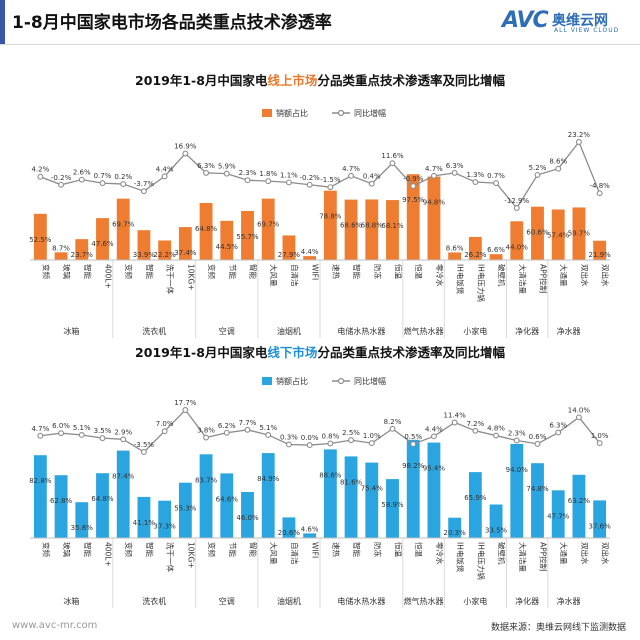 The image size is (640, 640). Describe the element at coordinates (370, 381) in the screenshot. I see `legend-line-label: 同比增幅` at that location.